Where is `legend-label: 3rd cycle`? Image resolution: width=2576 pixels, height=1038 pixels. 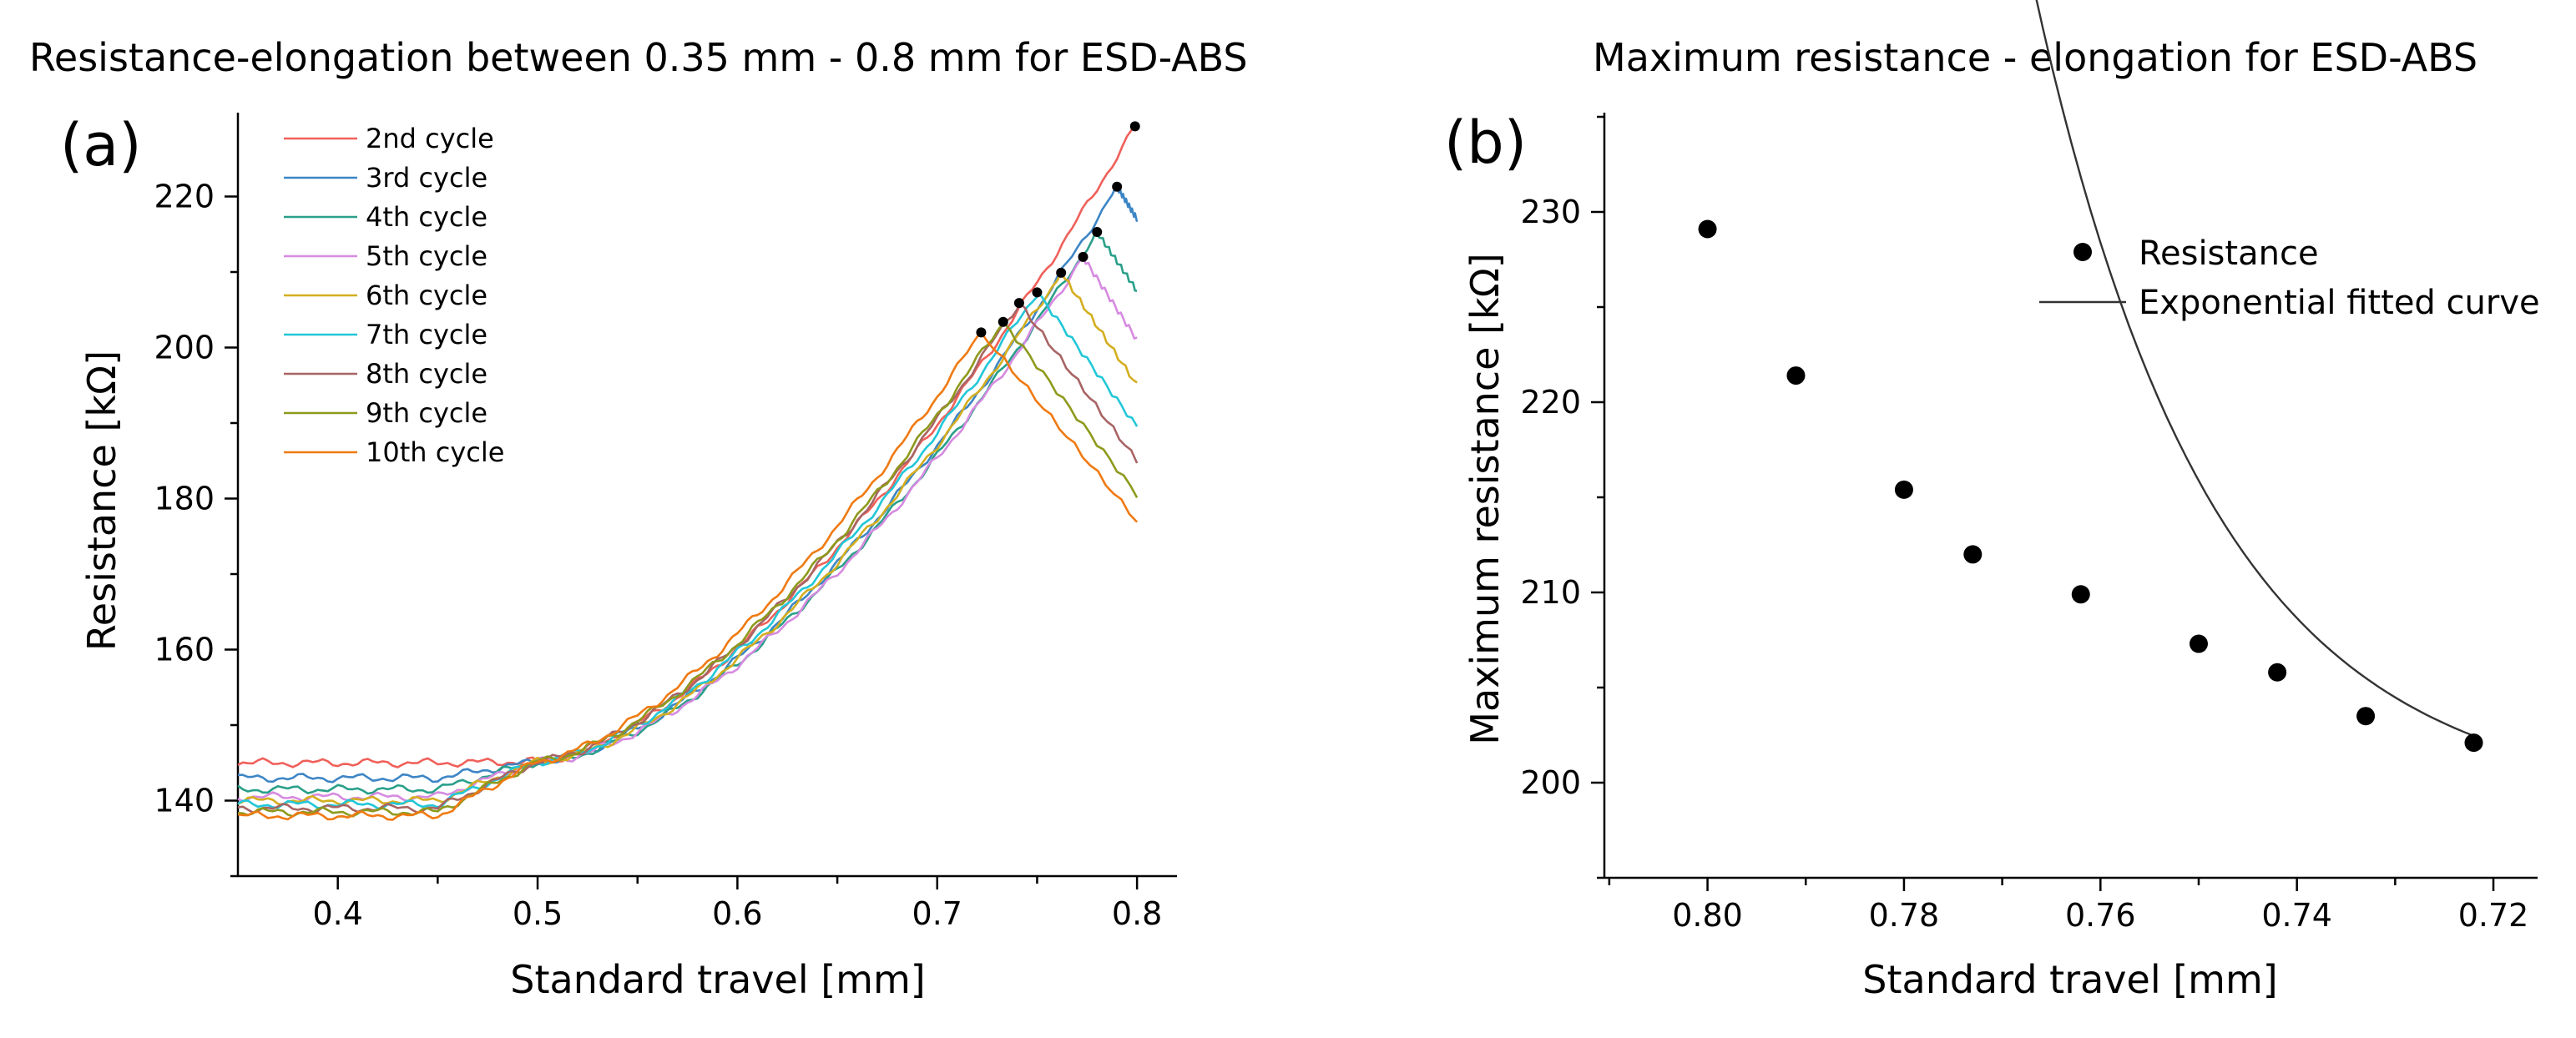 legend-label: 3rd cycle is located at coordinates (426, 178).